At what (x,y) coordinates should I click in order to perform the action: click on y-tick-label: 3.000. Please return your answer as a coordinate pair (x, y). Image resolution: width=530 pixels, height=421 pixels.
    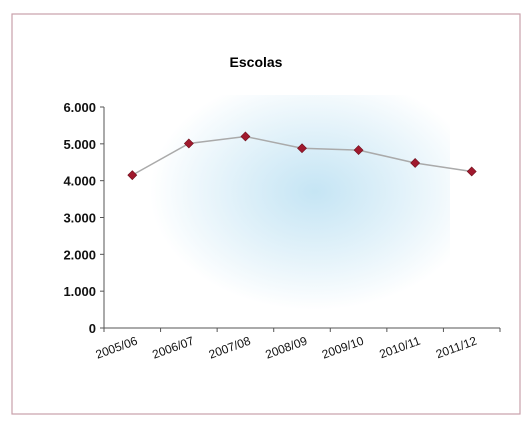
    Looking at the image, I should click on (79, 218).